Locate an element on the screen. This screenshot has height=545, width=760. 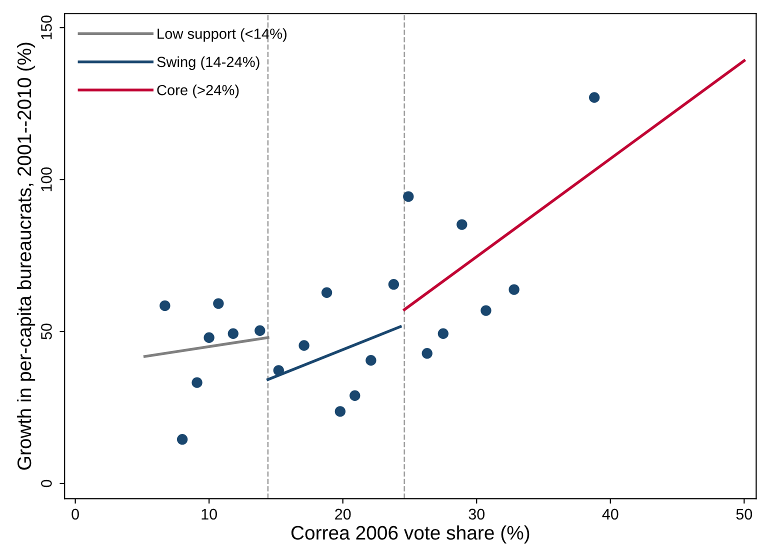
x-tick-label: 30 is located at coordinates (476, 514).